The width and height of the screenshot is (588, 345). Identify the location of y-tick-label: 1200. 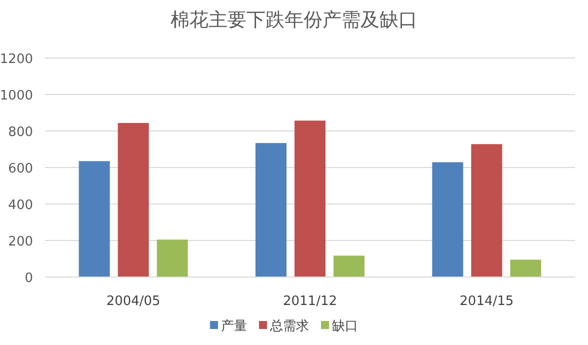
(16, 59).